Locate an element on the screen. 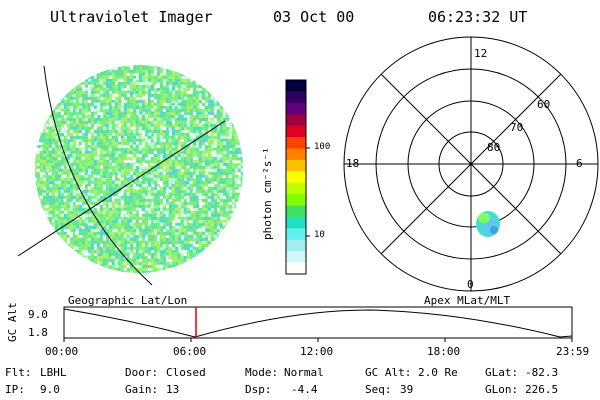 The width and height of the screenshot is (600, 400). mlt-label-0: 0 is located at coordinates (470, 284).